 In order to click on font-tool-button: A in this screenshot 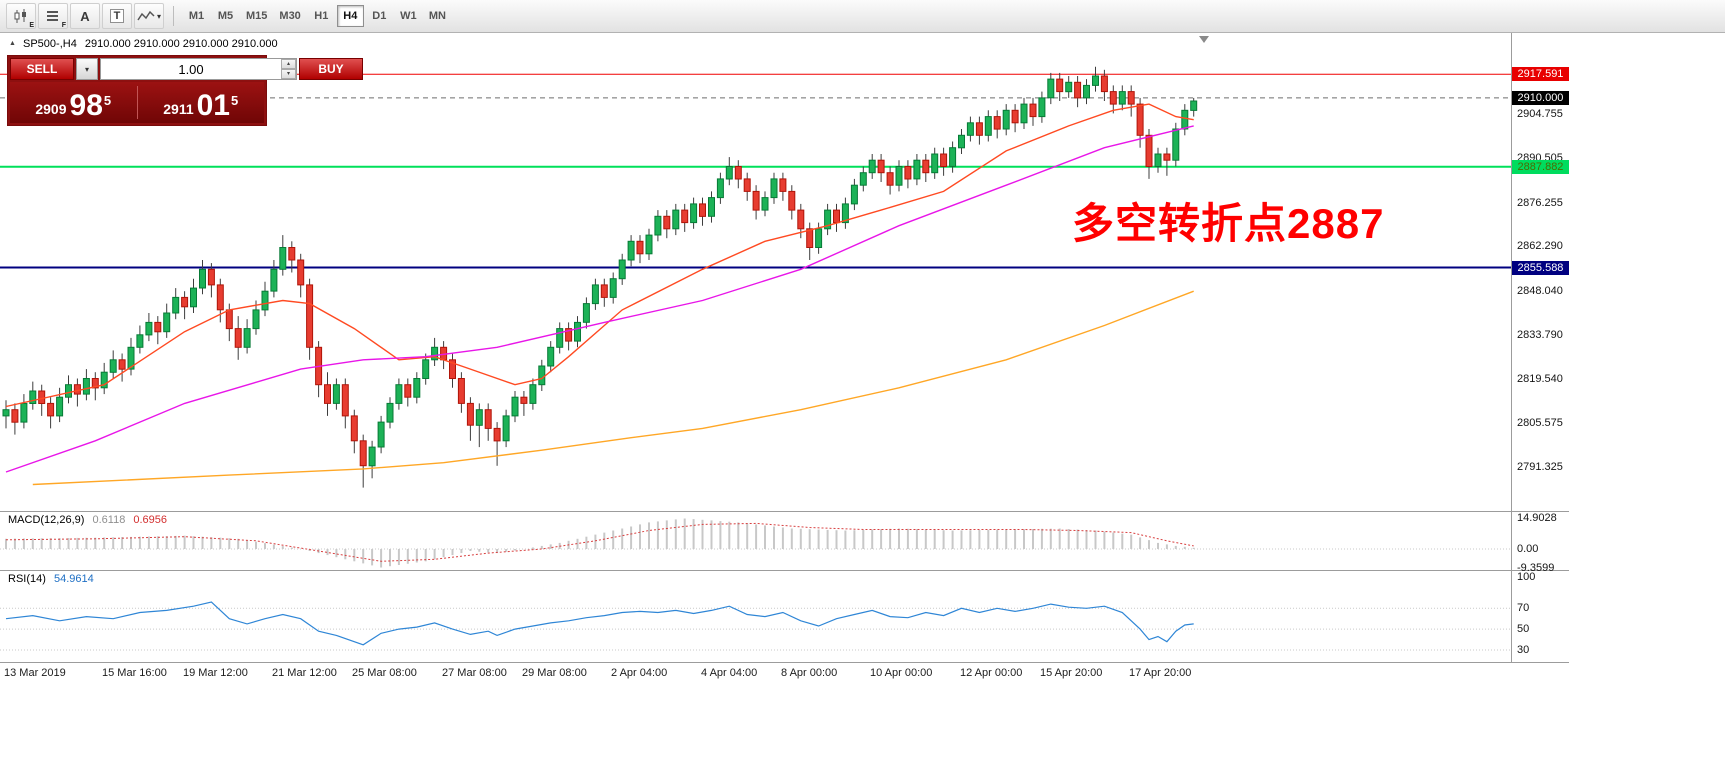, I will do `click(85, 16)`.